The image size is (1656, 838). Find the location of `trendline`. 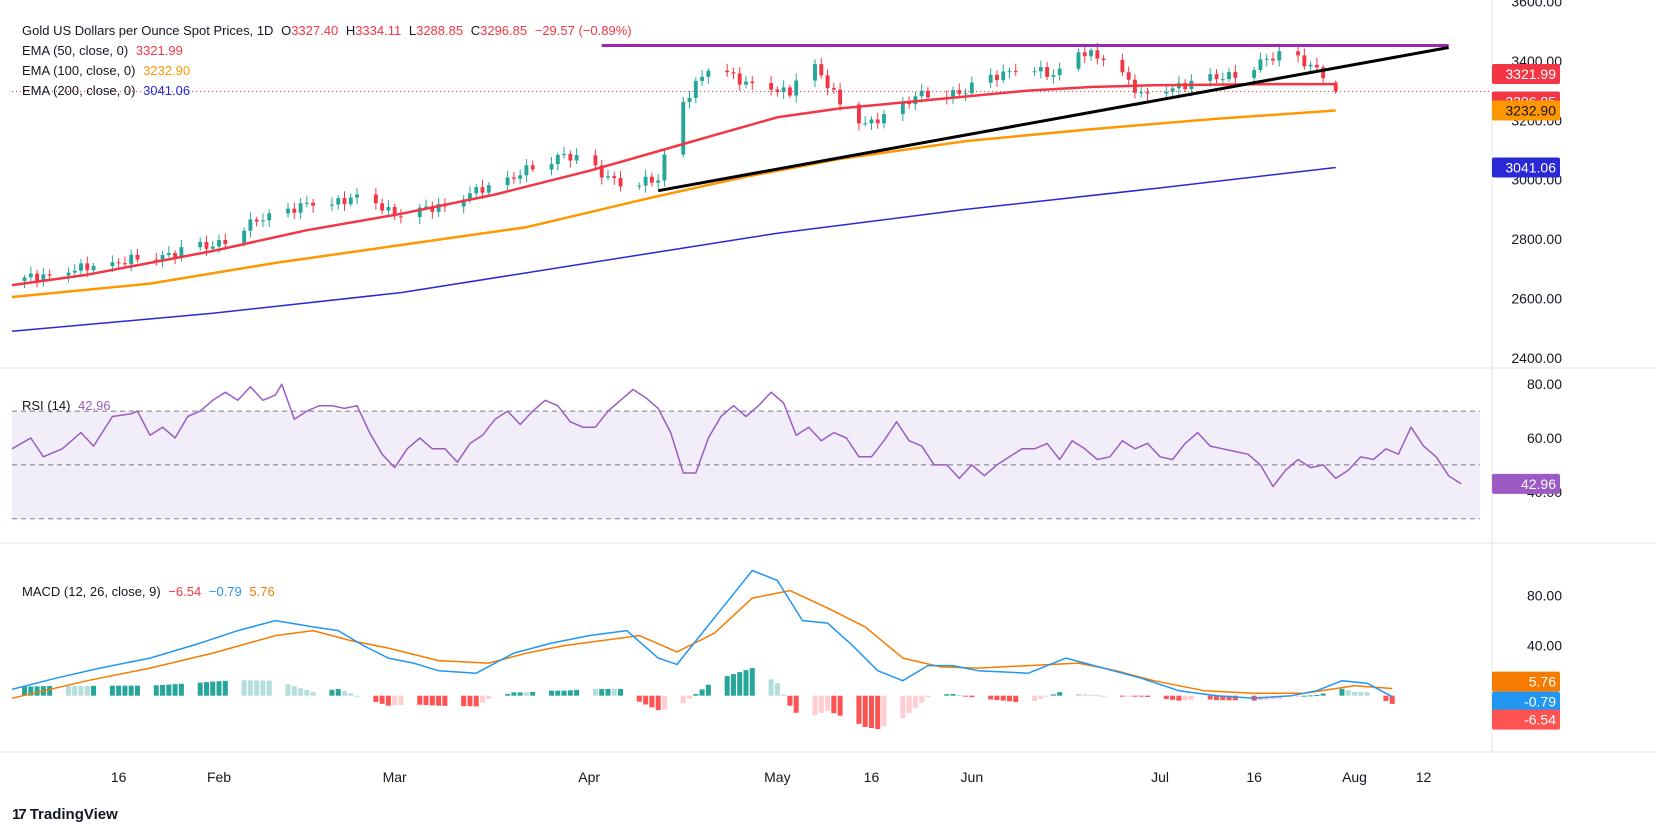

trendline is located at coordinates (1053, 119).